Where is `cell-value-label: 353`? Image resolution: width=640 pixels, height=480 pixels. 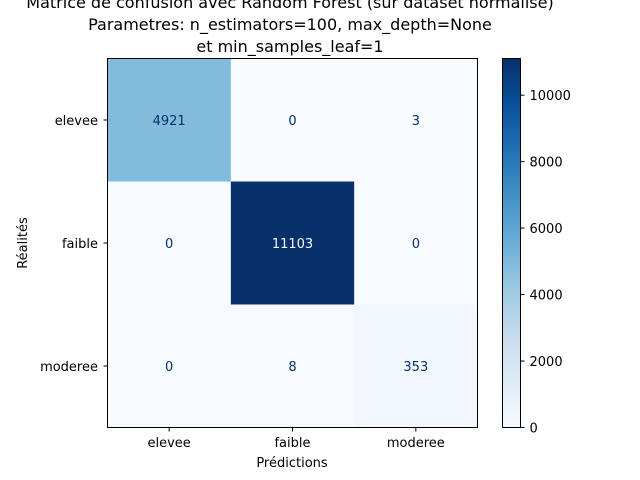 cell-value-label: 353 is located at coordinates (415, 367).